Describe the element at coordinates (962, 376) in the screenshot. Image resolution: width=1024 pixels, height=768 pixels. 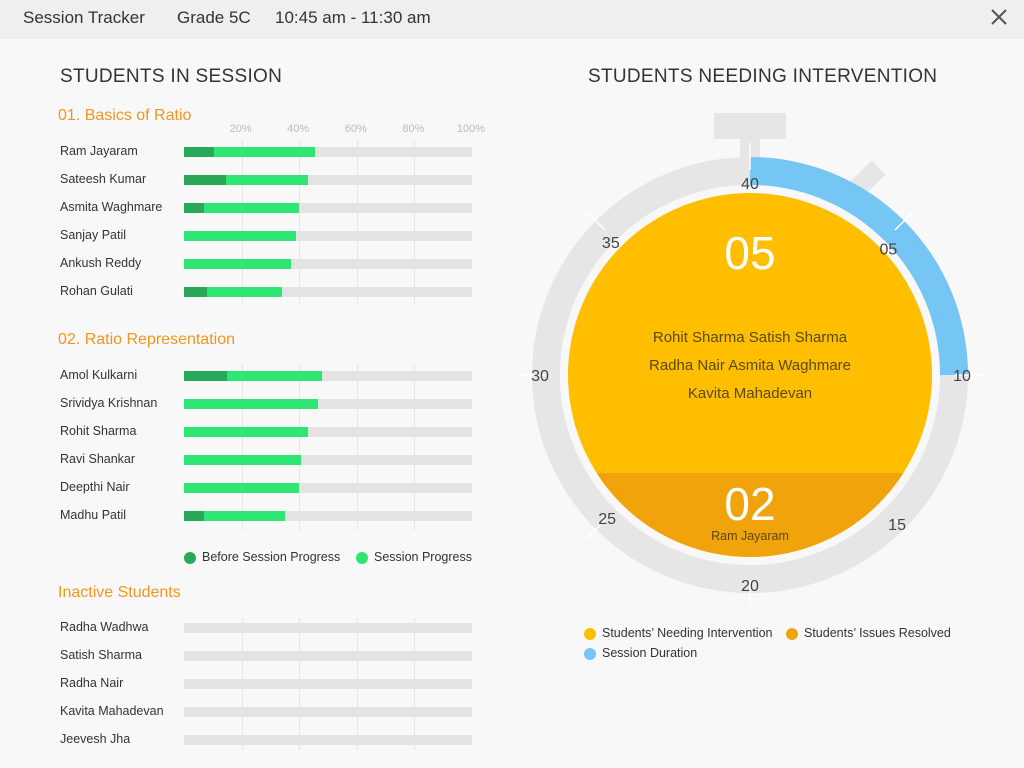
I see `dial-tick-label: 10` at that location.